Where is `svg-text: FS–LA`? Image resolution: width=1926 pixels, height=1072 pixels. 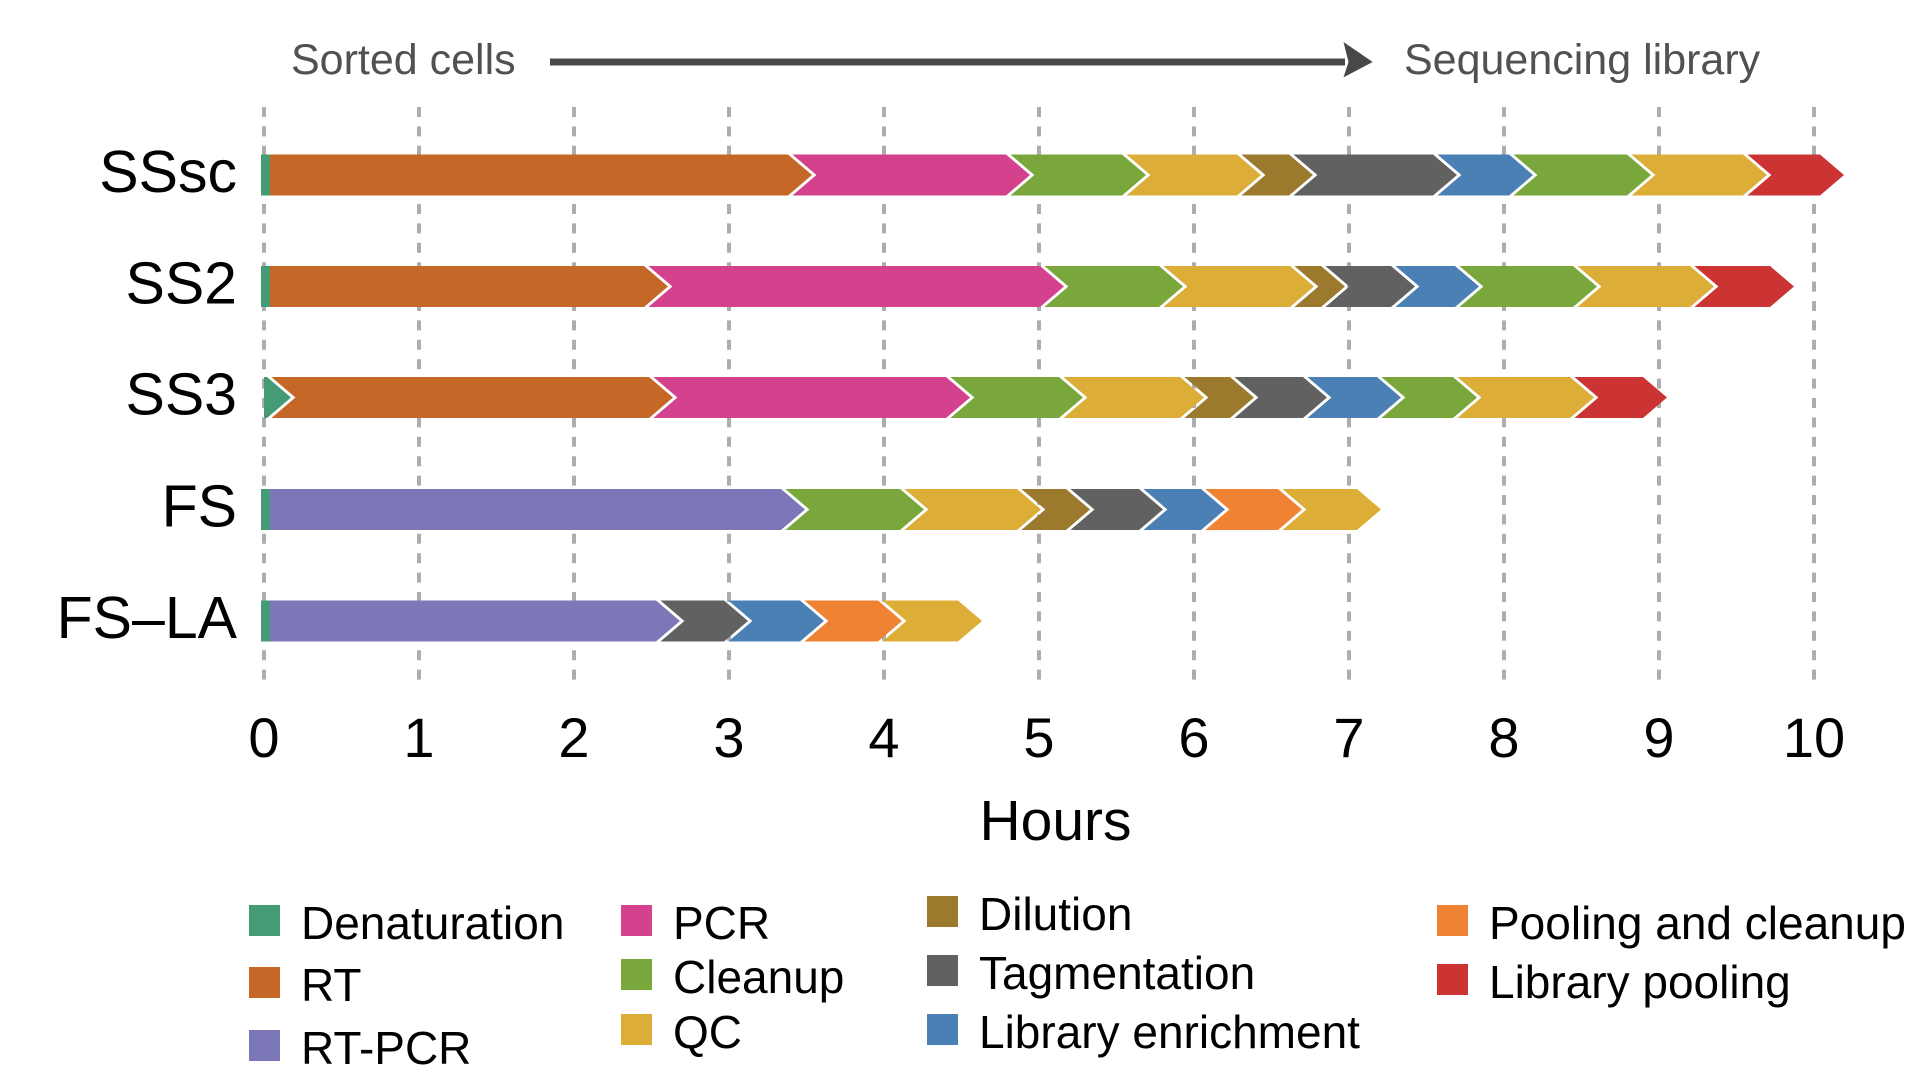 svg-text: FS–LA is located at coordinates (147, 618).